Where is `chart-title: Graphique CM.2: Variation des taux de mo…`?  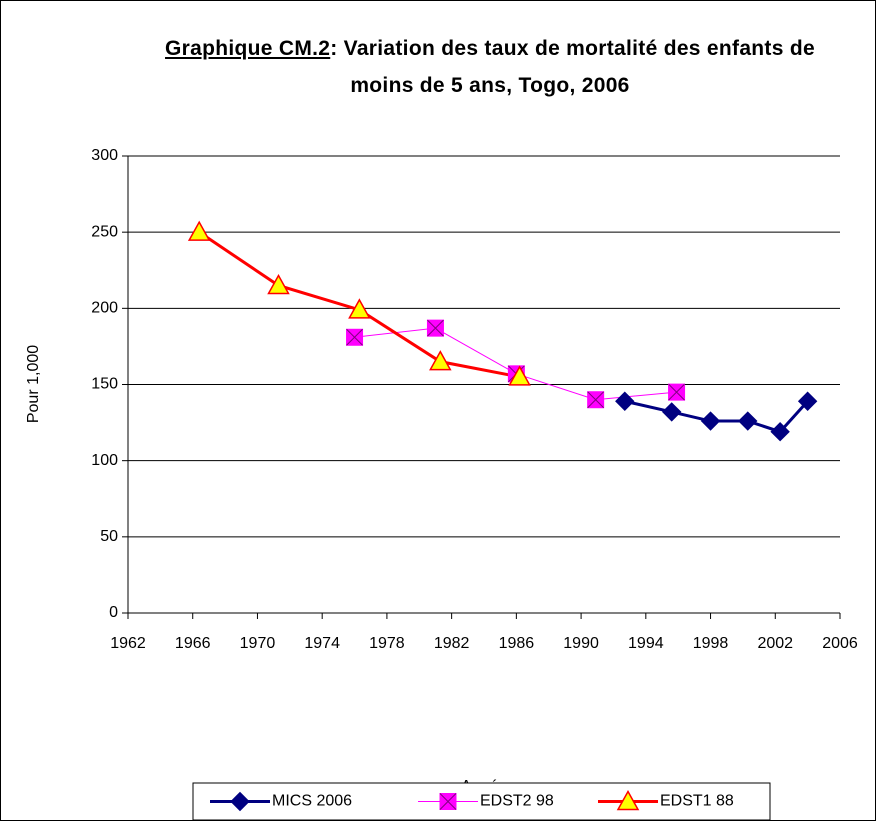
chart-title: Graphique CM.2: Variation des taux de mo… is located at coordinates (490, 67).